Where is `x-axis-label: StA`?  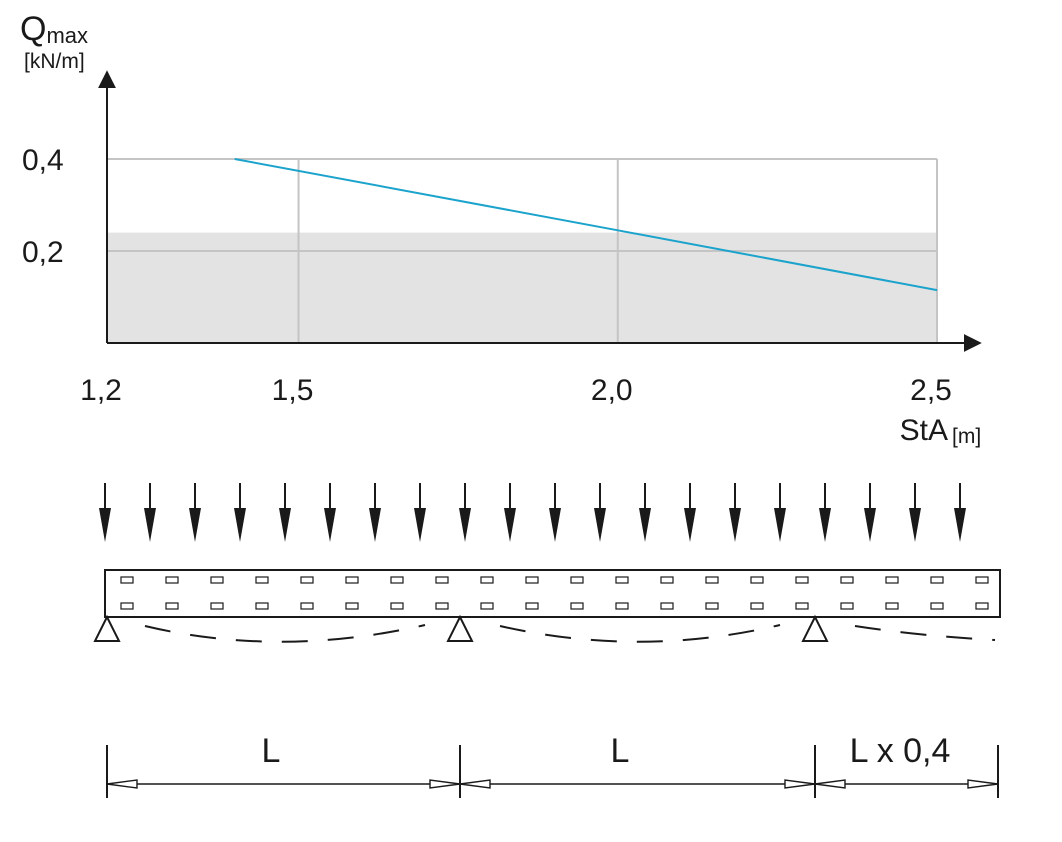 x-axis-label: StA is located at coordinates (924, 430).